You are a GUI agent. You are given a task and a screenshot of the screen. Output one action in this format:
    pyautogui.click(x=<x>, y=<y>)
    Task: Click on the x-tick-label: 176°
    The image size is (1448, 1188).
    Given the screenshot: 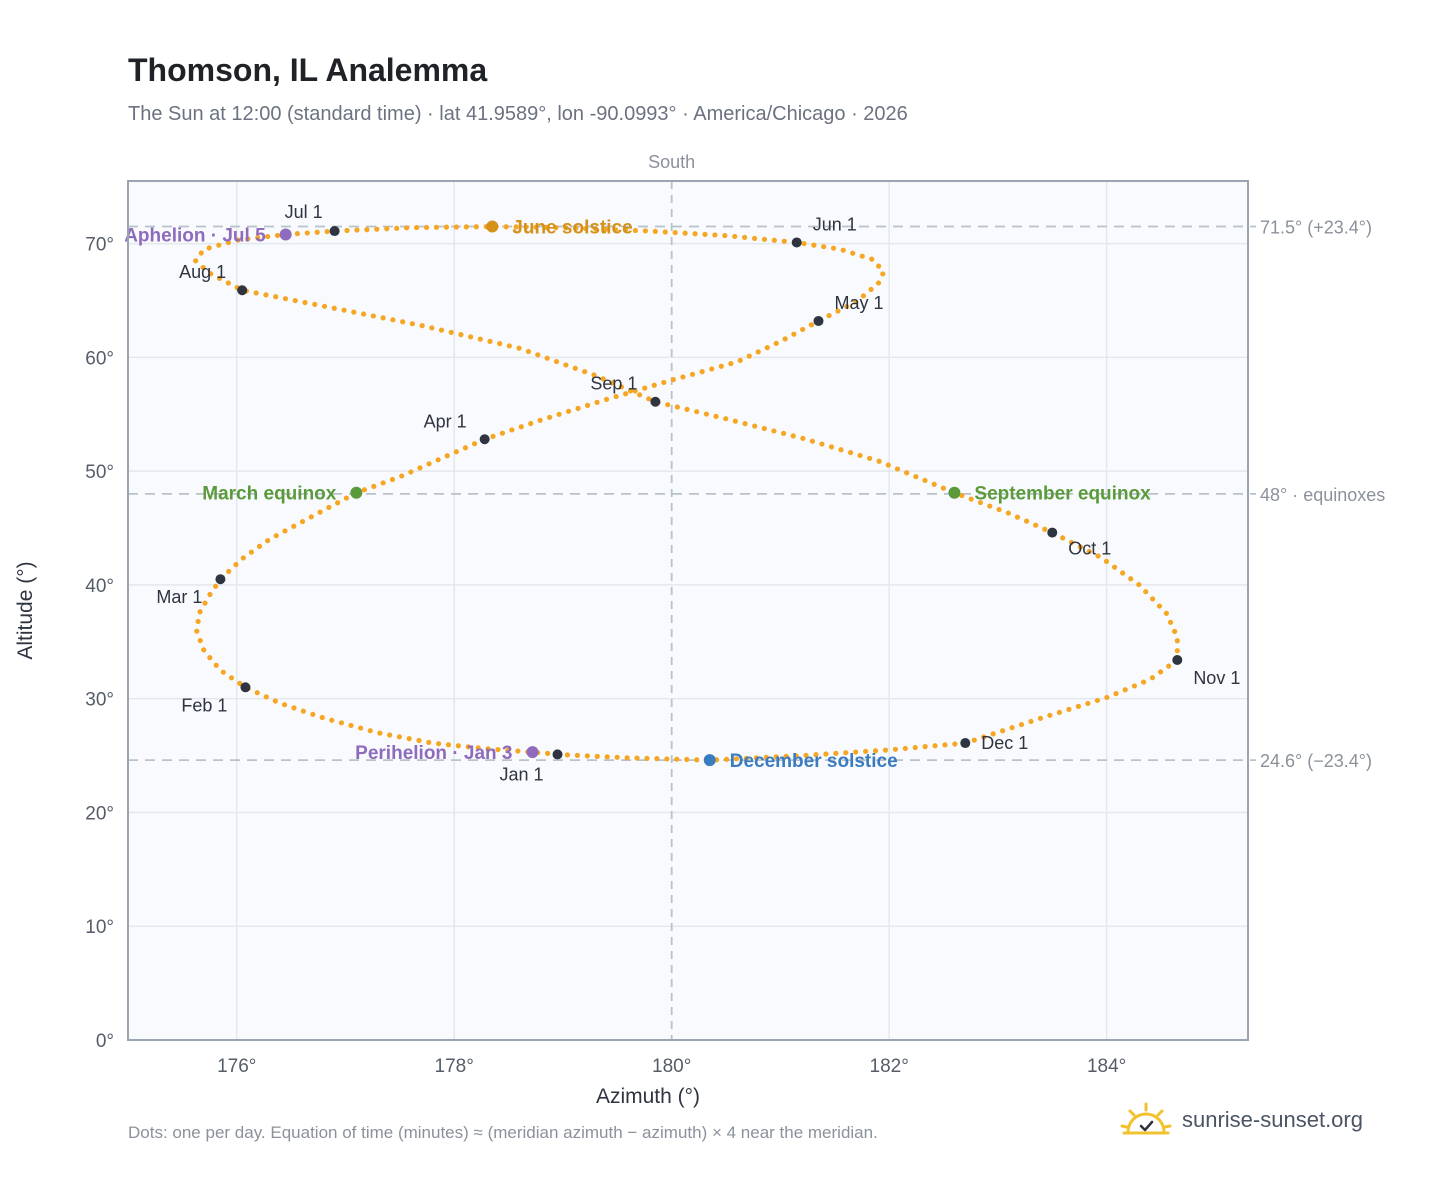 What is the action you would take?
    pyautogui.click(x=236, y=1066)
    